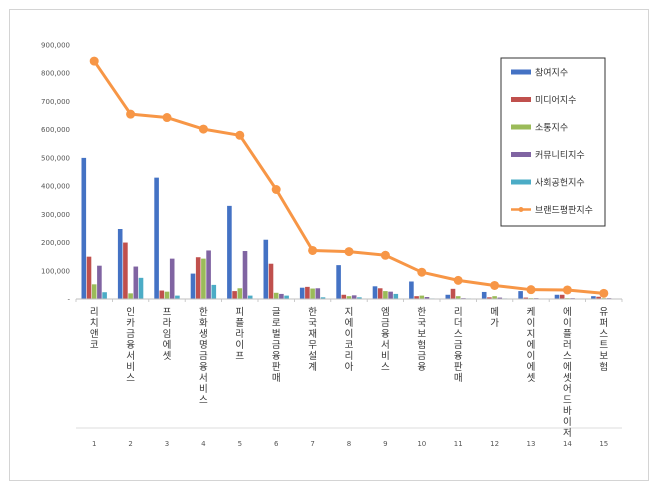  Describe the element at coordinates (240, 444) in the screenshot. I see `rank-label-5: 5` at that location.